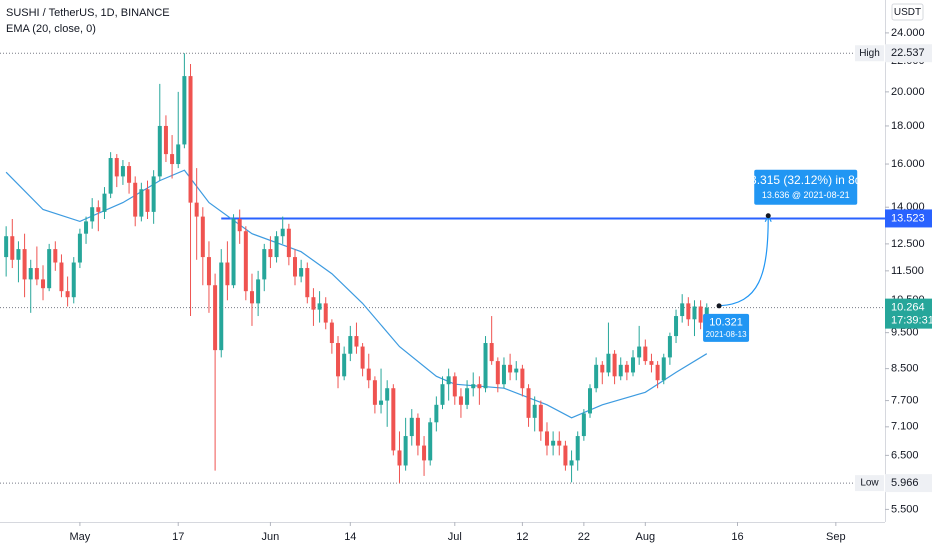 The width and height of the screenshot is (932, 550). I want to click on x-tick-label: 14, so click(350, 537).